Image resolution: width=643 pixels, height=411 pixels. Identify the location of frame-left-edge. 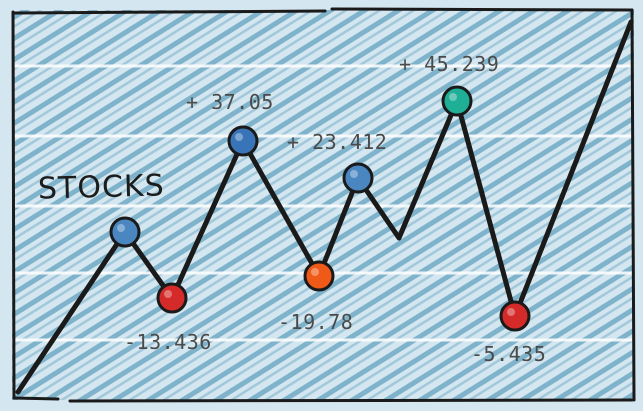
(13, 205).